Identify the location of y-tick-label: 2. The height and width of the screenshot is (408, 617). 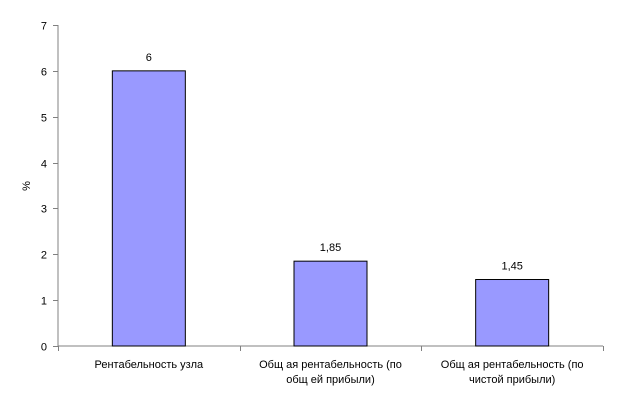
(44, 256).